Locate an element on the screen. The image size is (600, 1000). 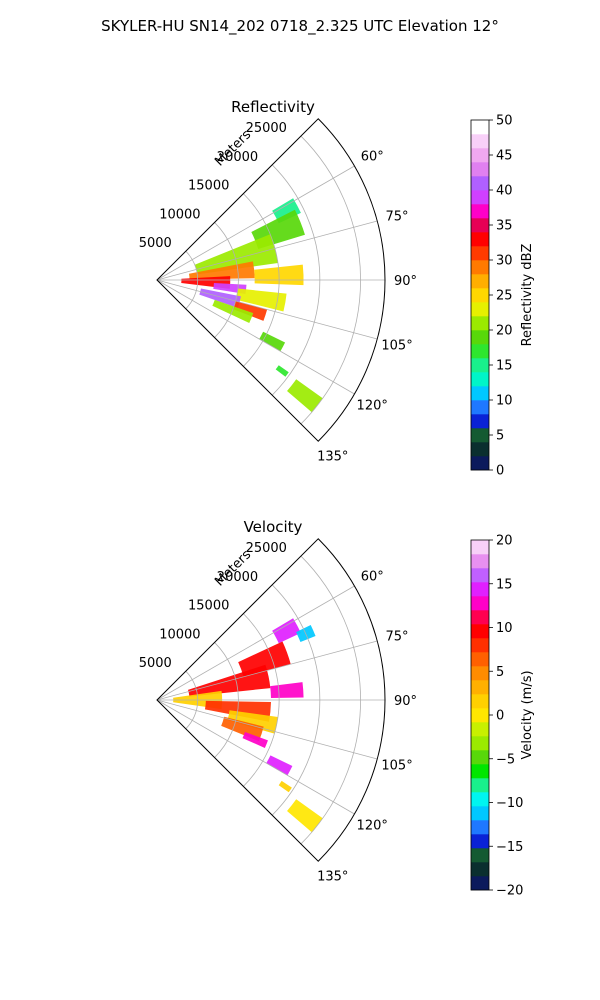
velocity-theta-tick: 135° is located at coordinates (332, 877).